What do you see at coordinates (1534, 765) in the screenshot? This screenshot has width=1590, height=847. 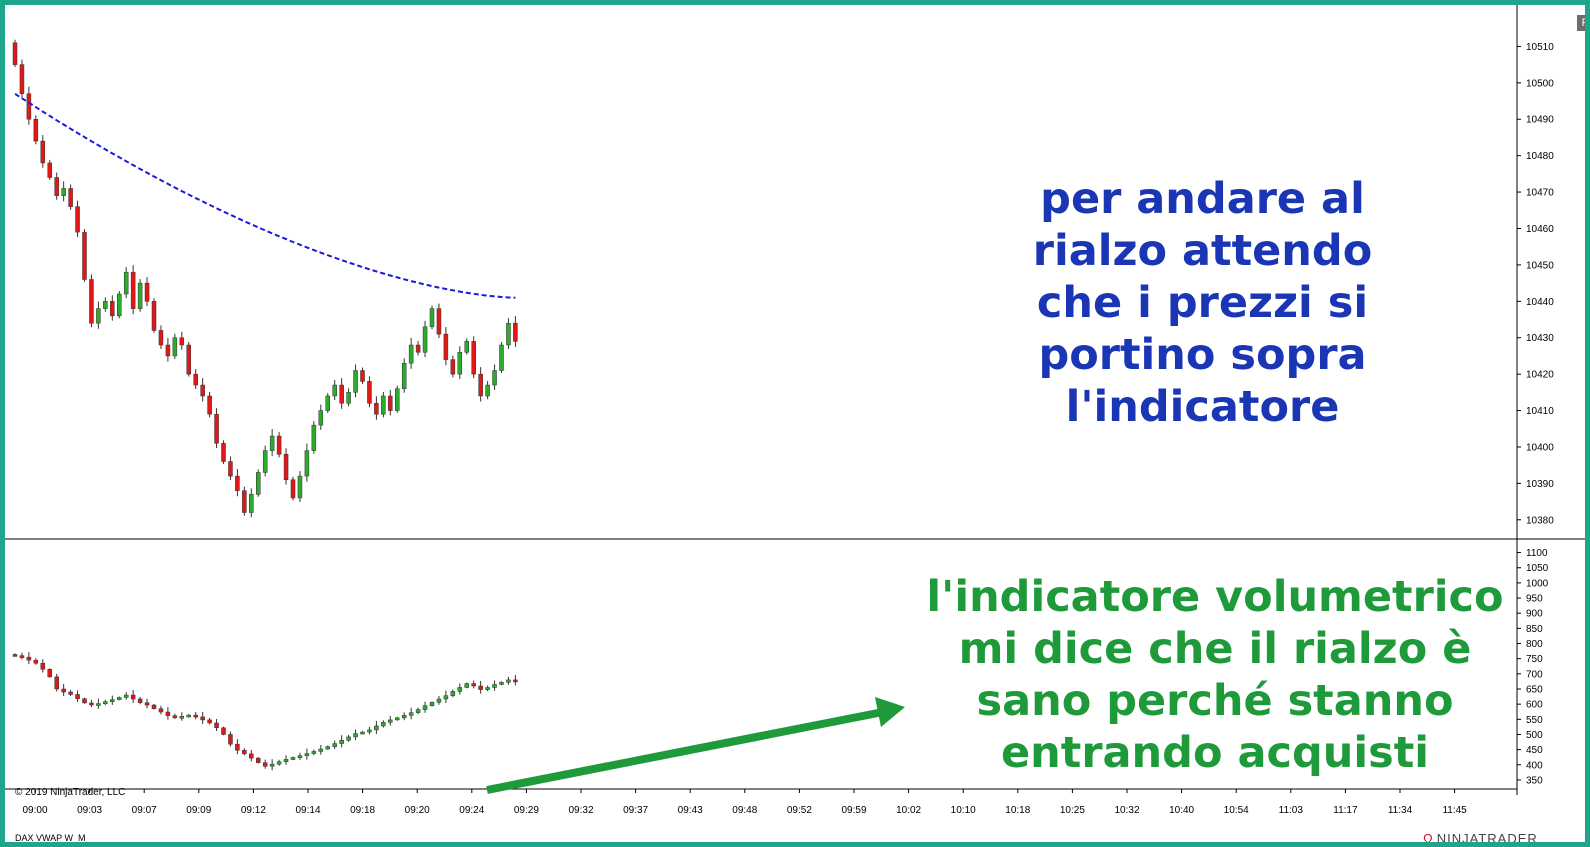 I see `volume-y-tick-label: 400` at bounding box center [1534, 765].